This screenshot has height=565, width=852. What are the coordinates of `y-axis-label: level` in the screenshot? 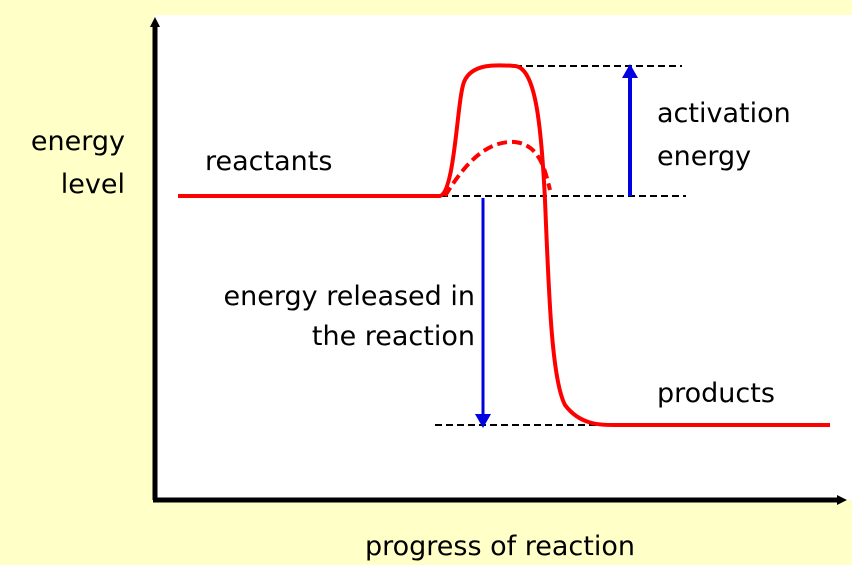 It's located at (93, 184).